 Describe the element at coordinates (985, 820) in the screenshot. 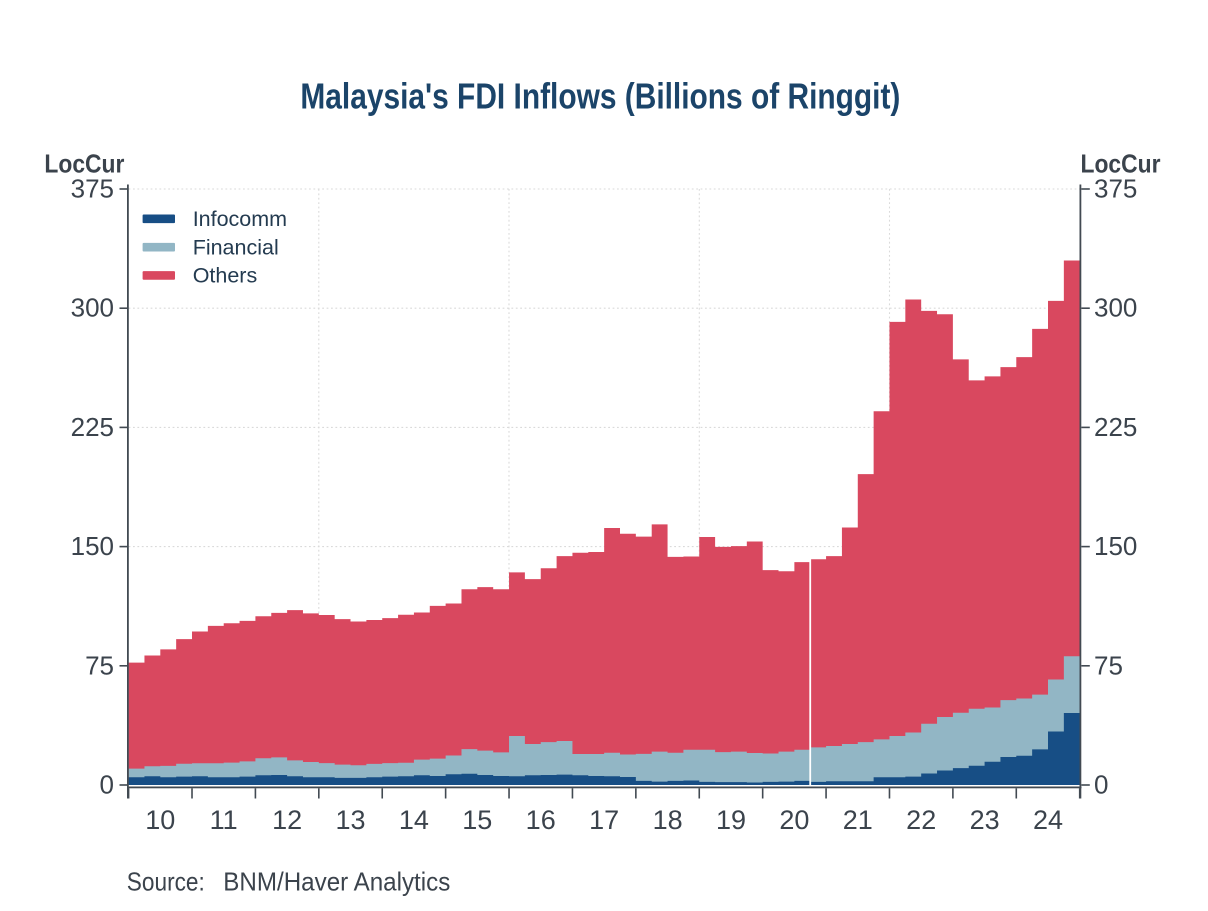

I see `svg-text: 23` at that location.